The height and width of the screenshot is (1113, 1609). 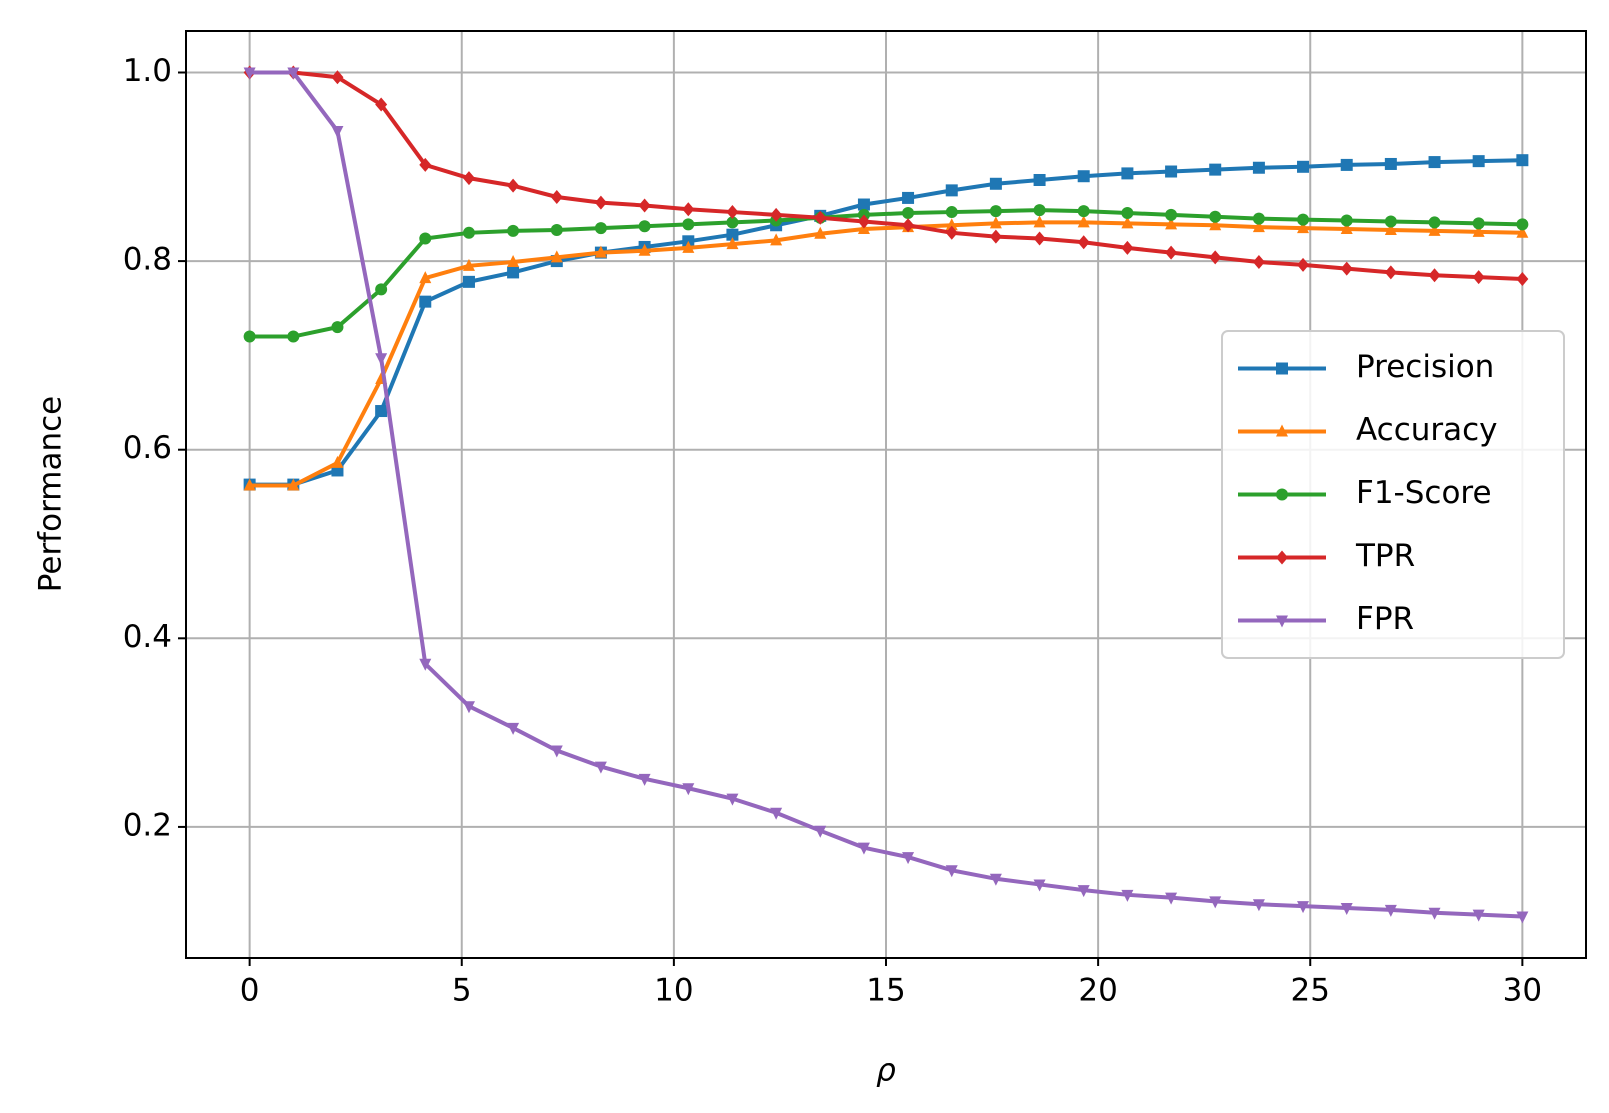 I want to click on x-tick-label: 10, so click(x=673, y=991).